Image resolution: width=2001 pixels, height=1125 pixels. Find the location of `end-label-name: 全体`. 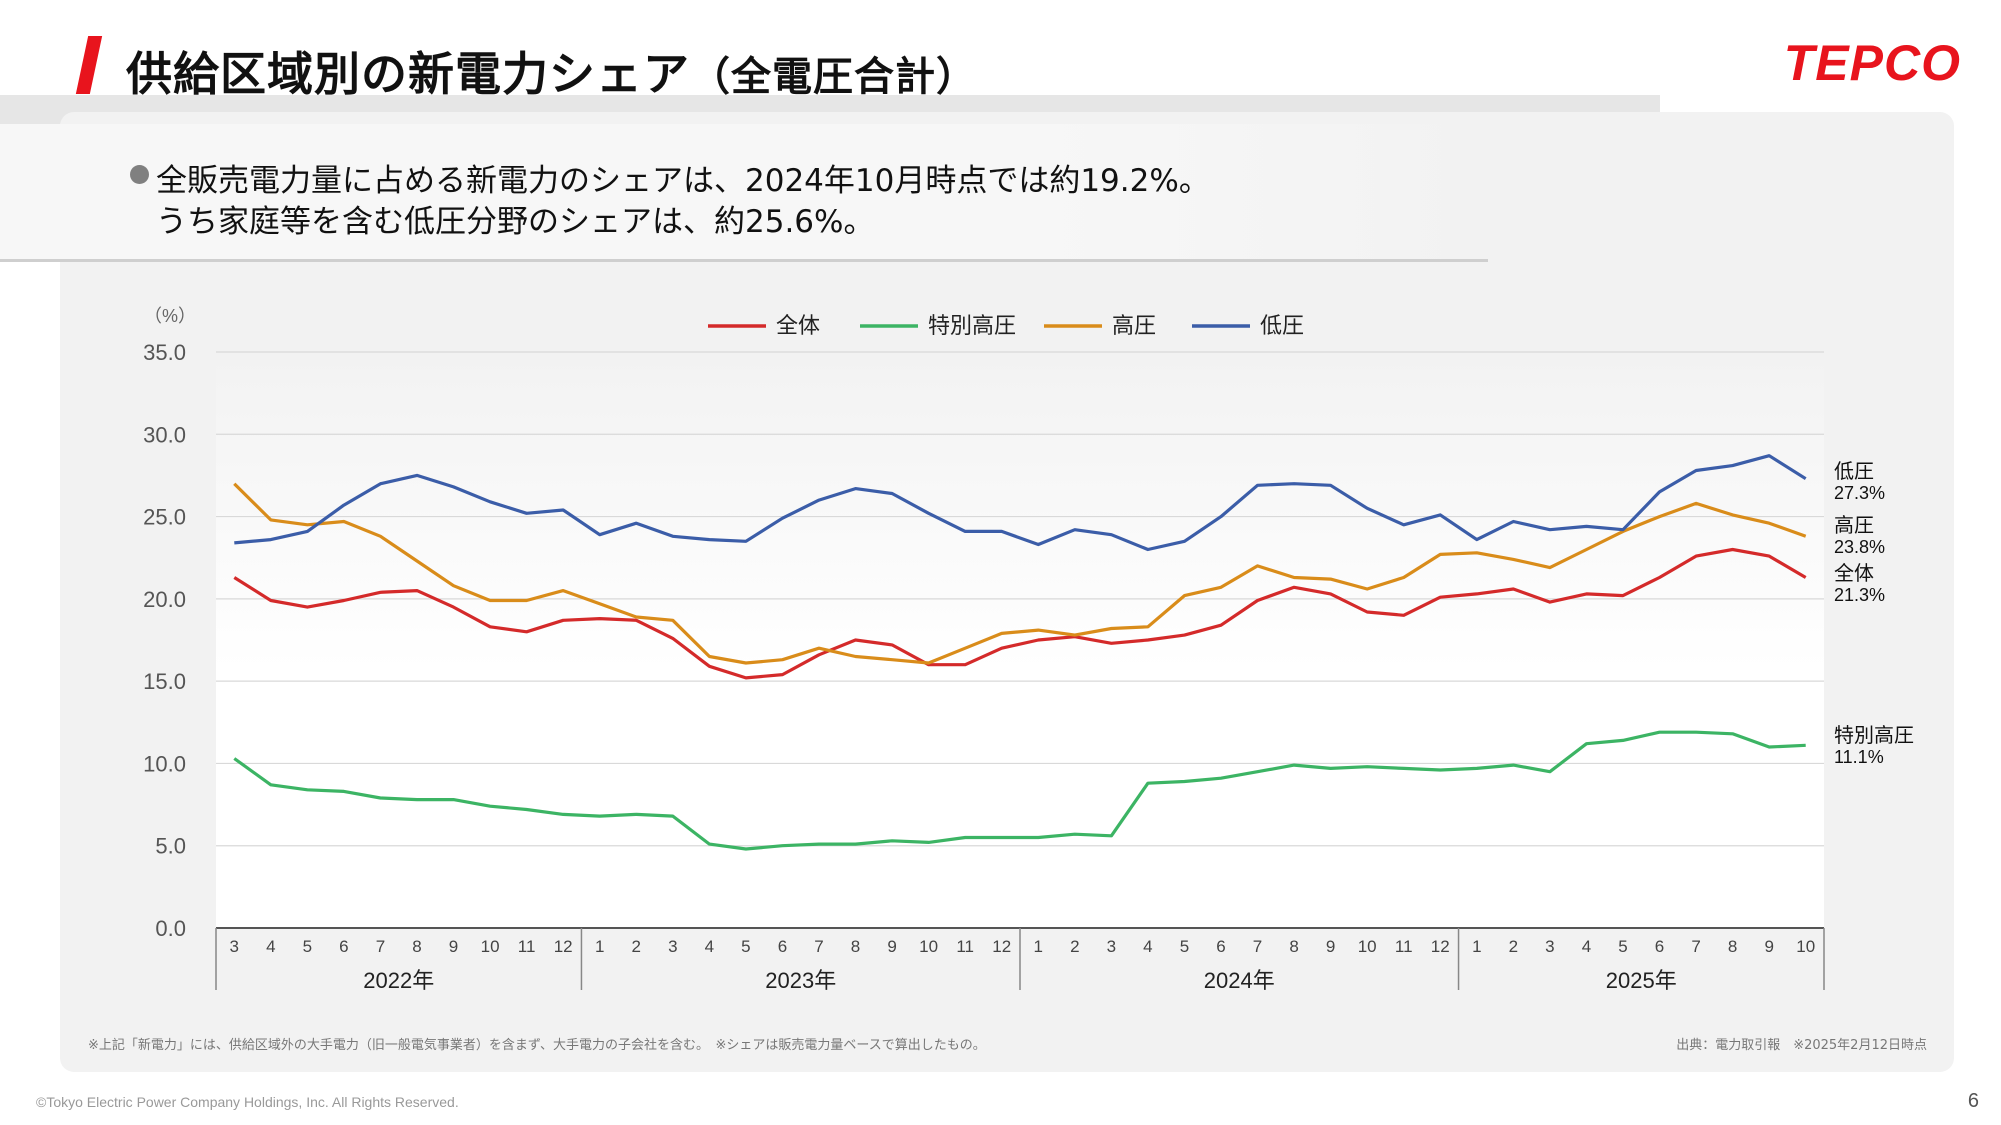

end-label-name: 全体 is located at coordinates (1854, 573).